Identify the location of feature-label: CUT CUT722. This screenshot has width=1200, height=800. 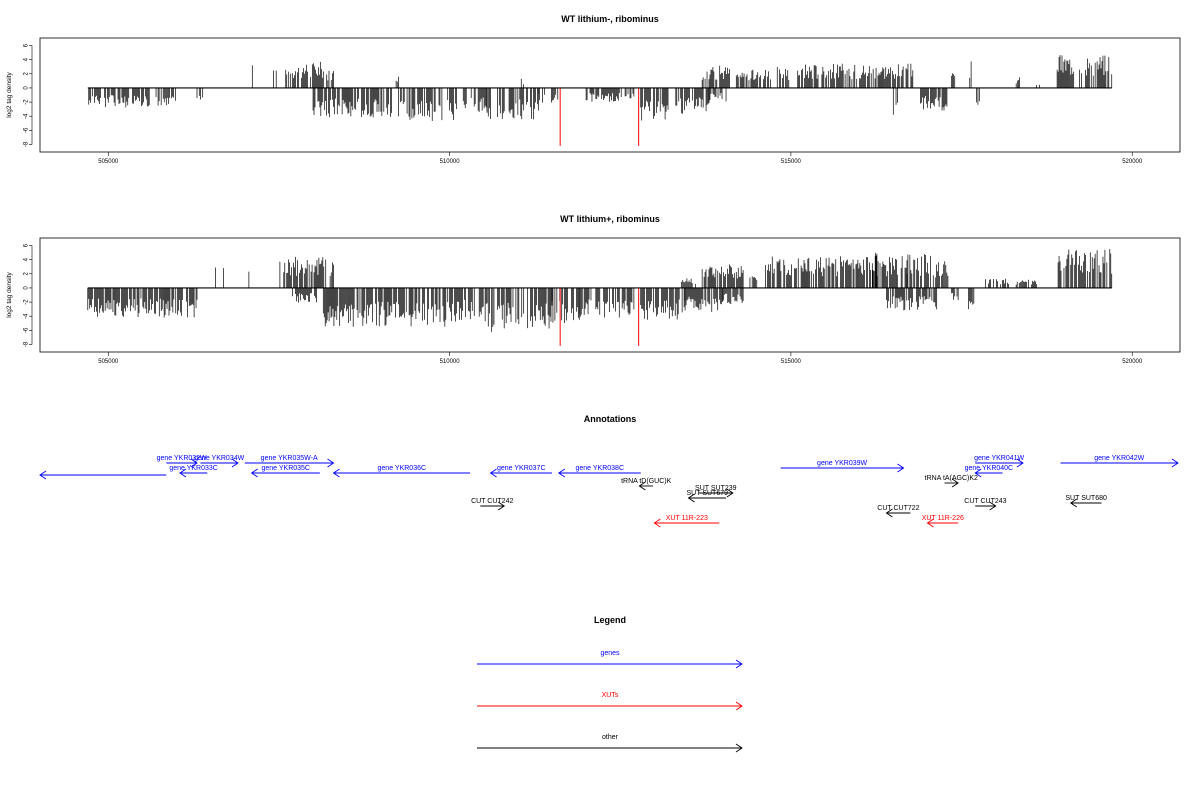
(898, 508).